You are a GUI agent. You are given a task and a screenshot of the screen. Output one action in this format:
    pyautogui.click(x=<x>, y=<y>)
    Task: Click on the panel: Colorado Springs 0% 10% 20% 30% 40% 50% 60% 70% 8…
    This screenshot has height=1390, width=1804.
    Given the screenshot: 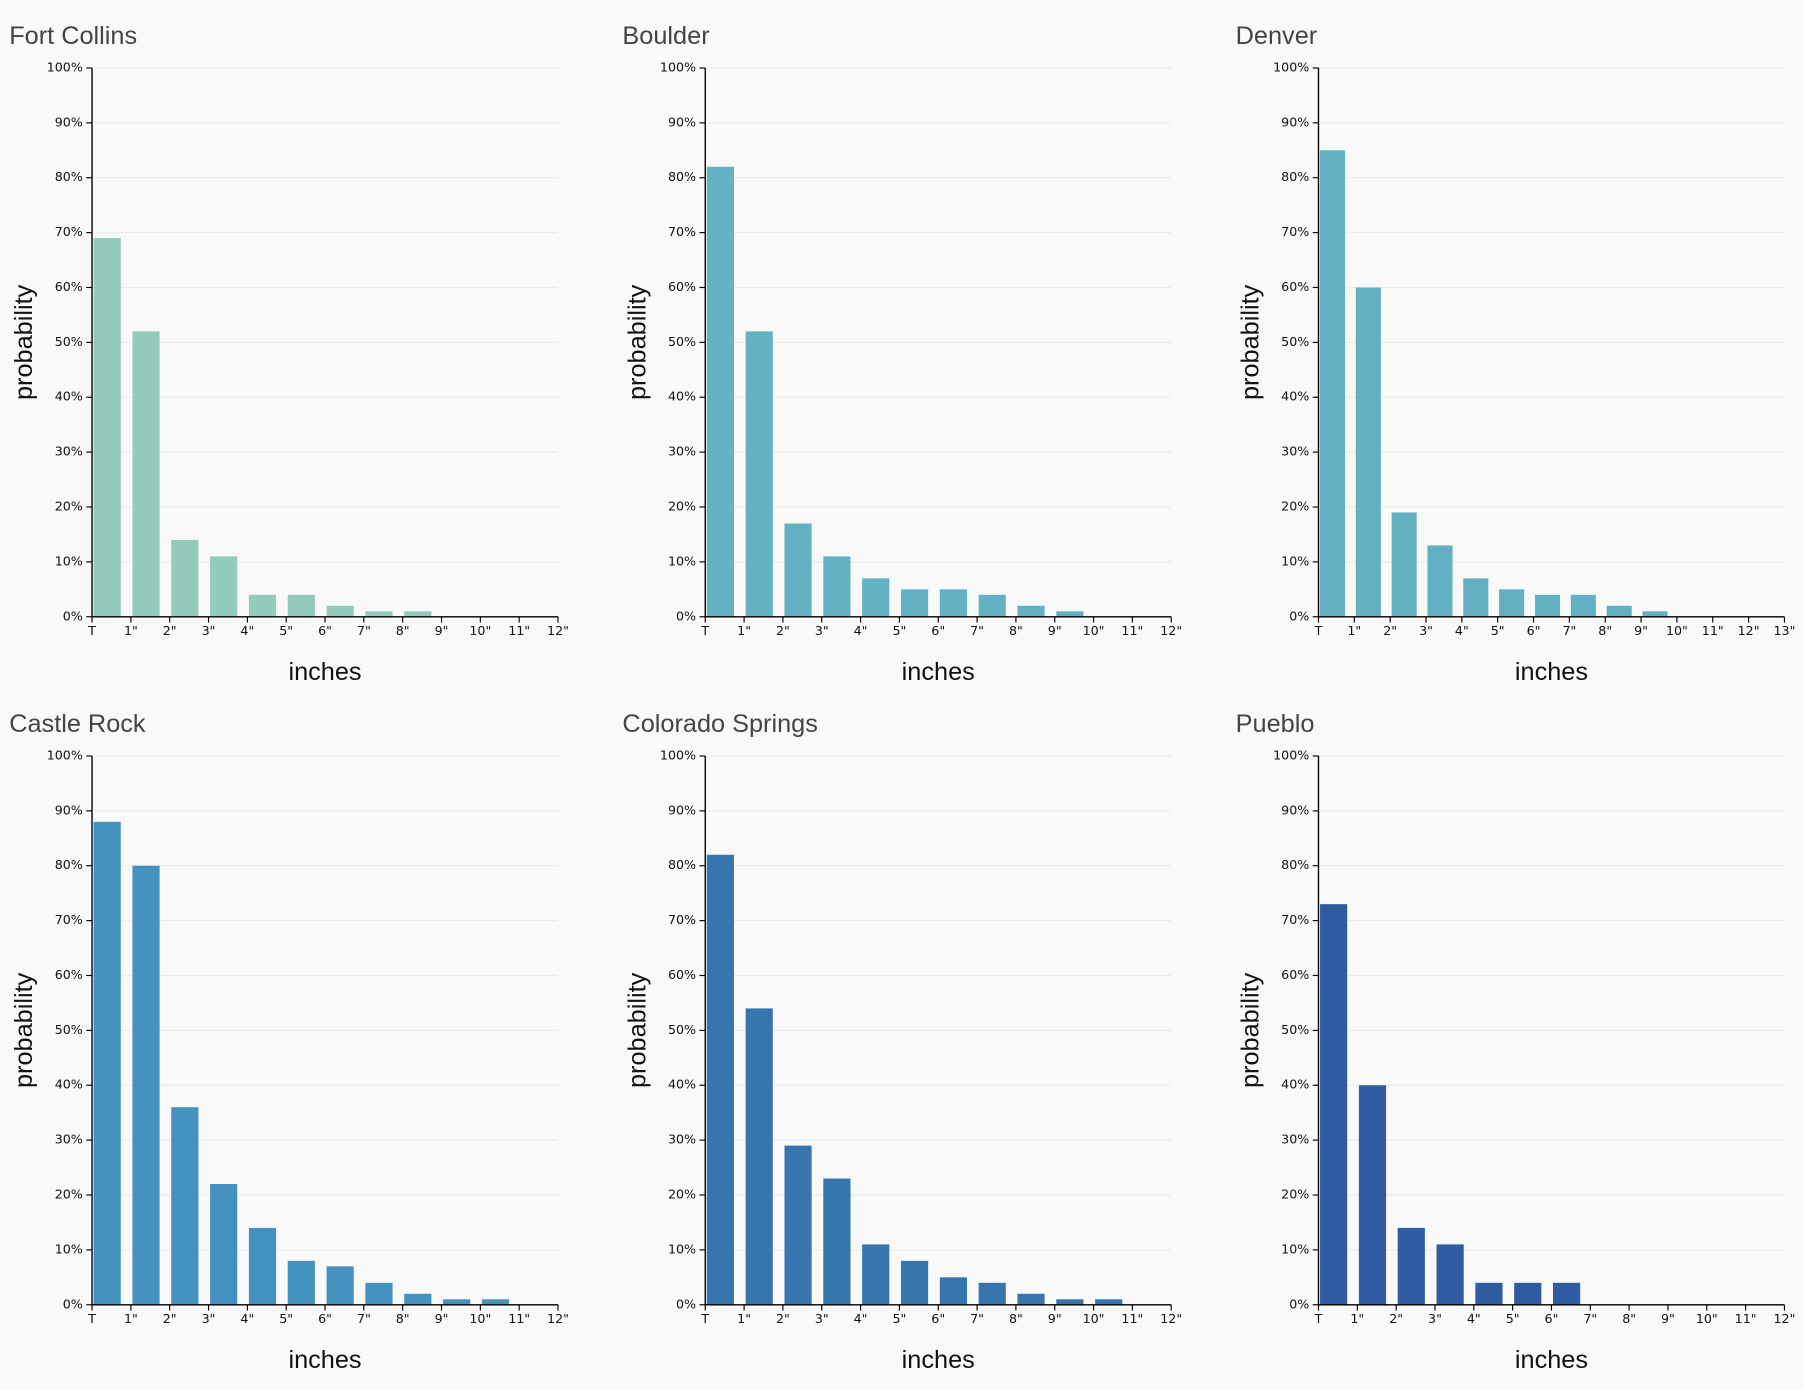 What is the action you would take?
    pyautogui.click(x=902, y=1042)
    